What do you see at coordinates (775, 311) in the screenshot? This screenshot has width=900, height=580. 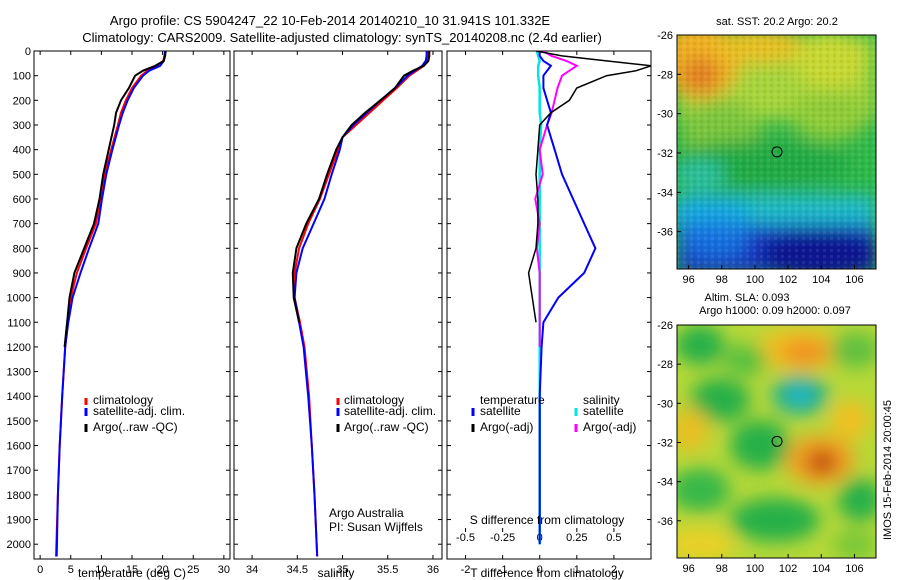 I see `sla-map-subtitle: Argo h1000: 0.09 h2000: 0.097` at bounding box center [775, 311].